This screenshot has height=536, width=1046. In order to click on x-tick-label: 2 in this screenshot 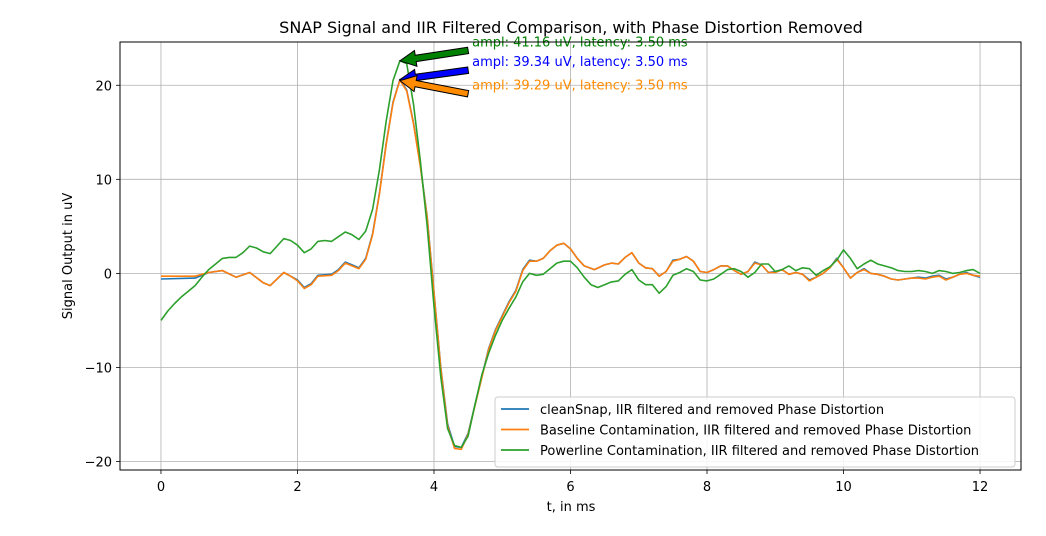, I will do `click(297, 487)`.